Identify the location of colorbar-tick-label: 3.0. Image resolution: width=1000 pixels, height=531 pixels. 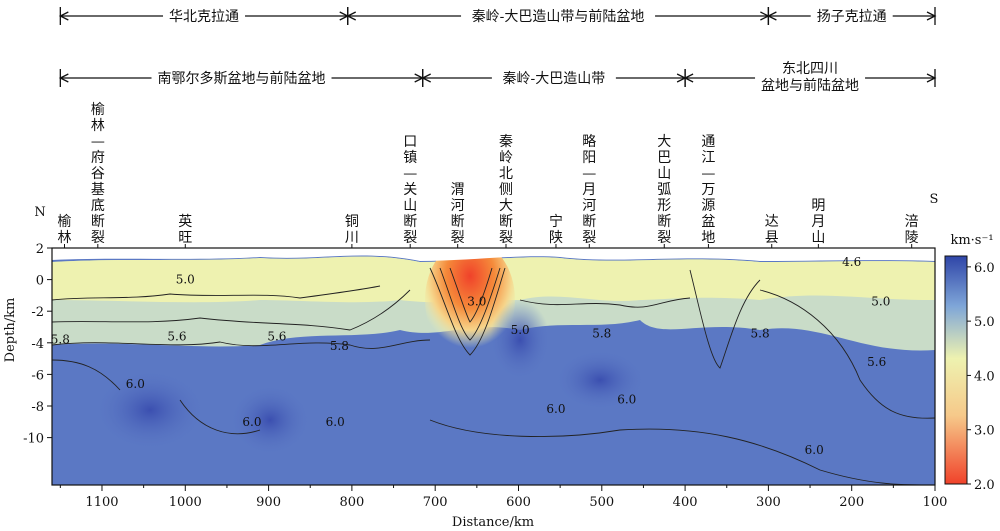
(984, 431).